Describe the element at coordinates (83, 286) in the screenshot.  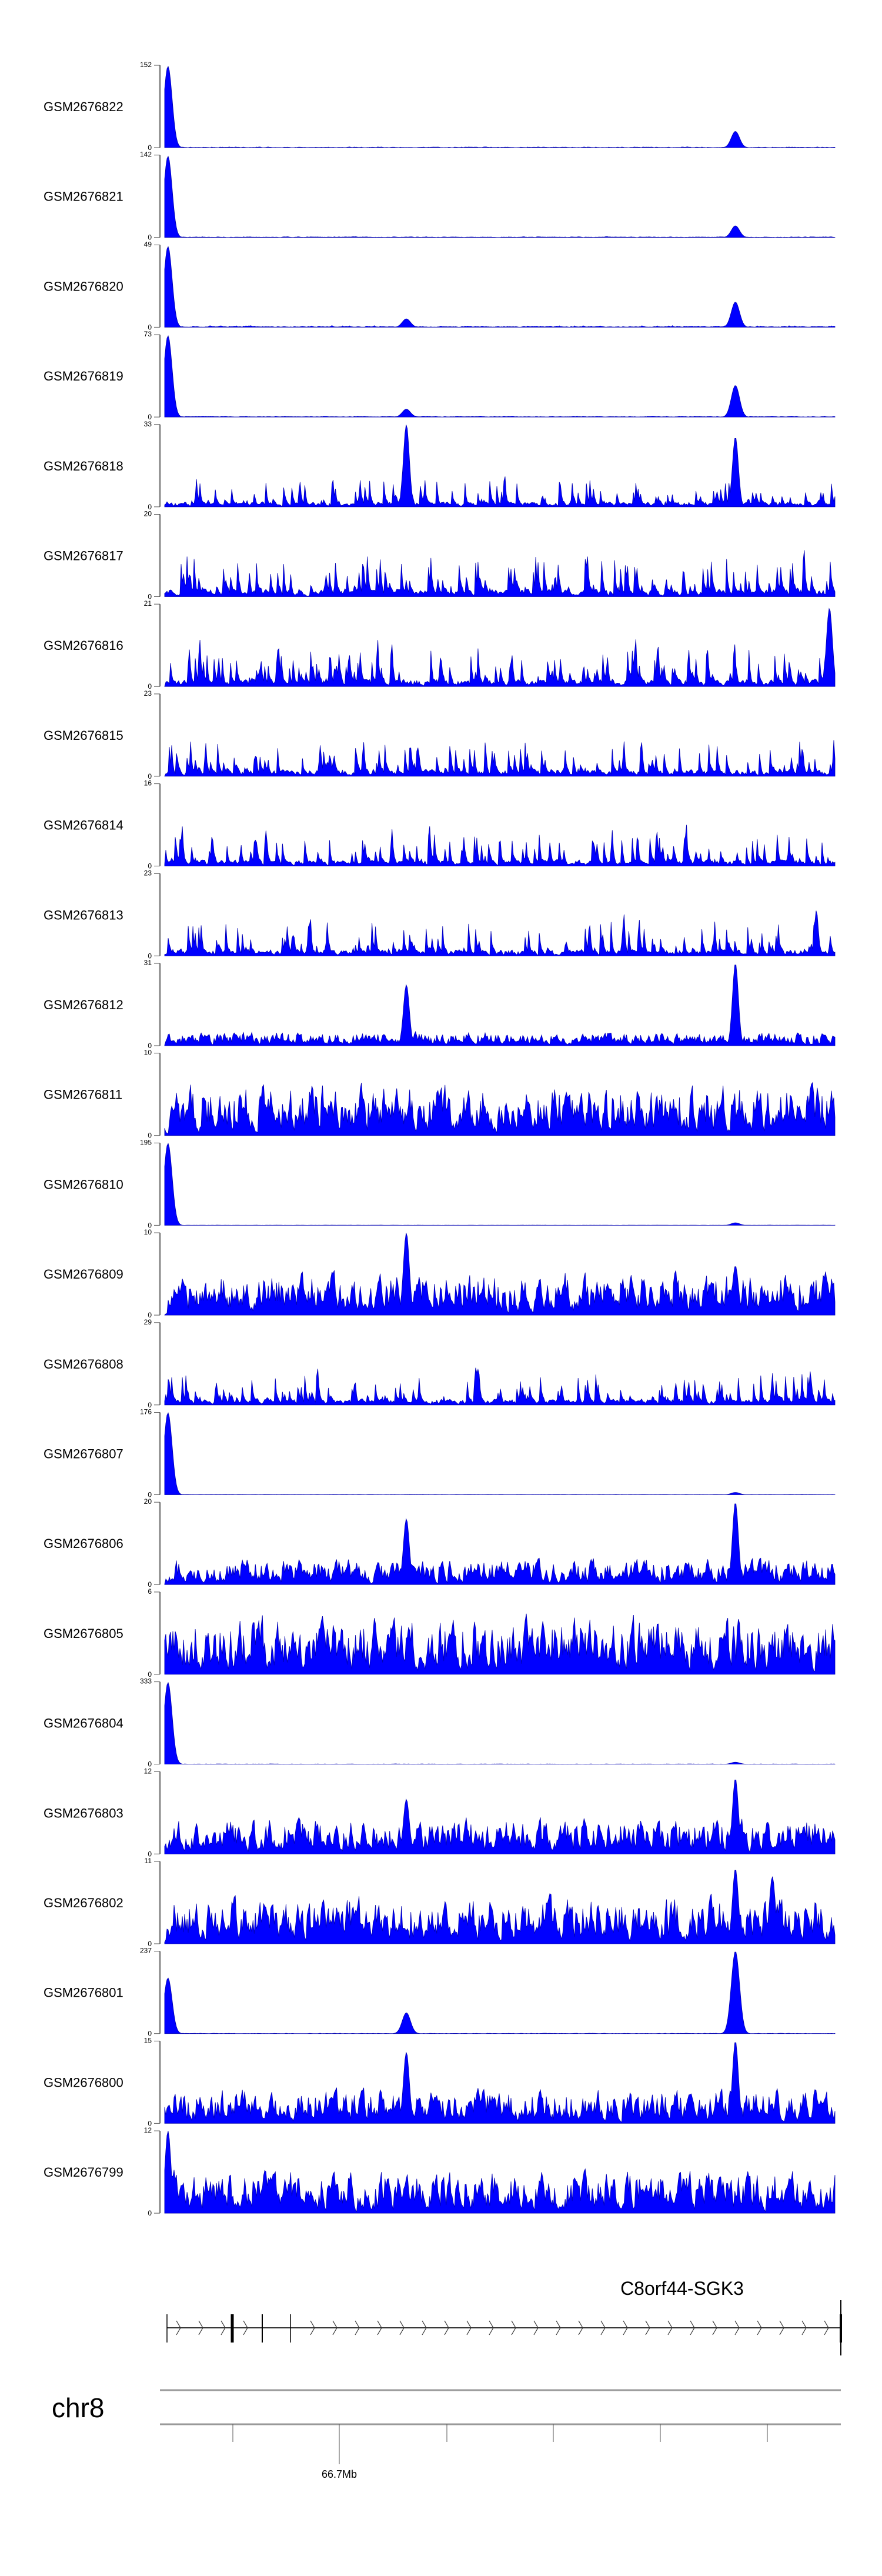
I see `track-label: GSM2676820` at that location.